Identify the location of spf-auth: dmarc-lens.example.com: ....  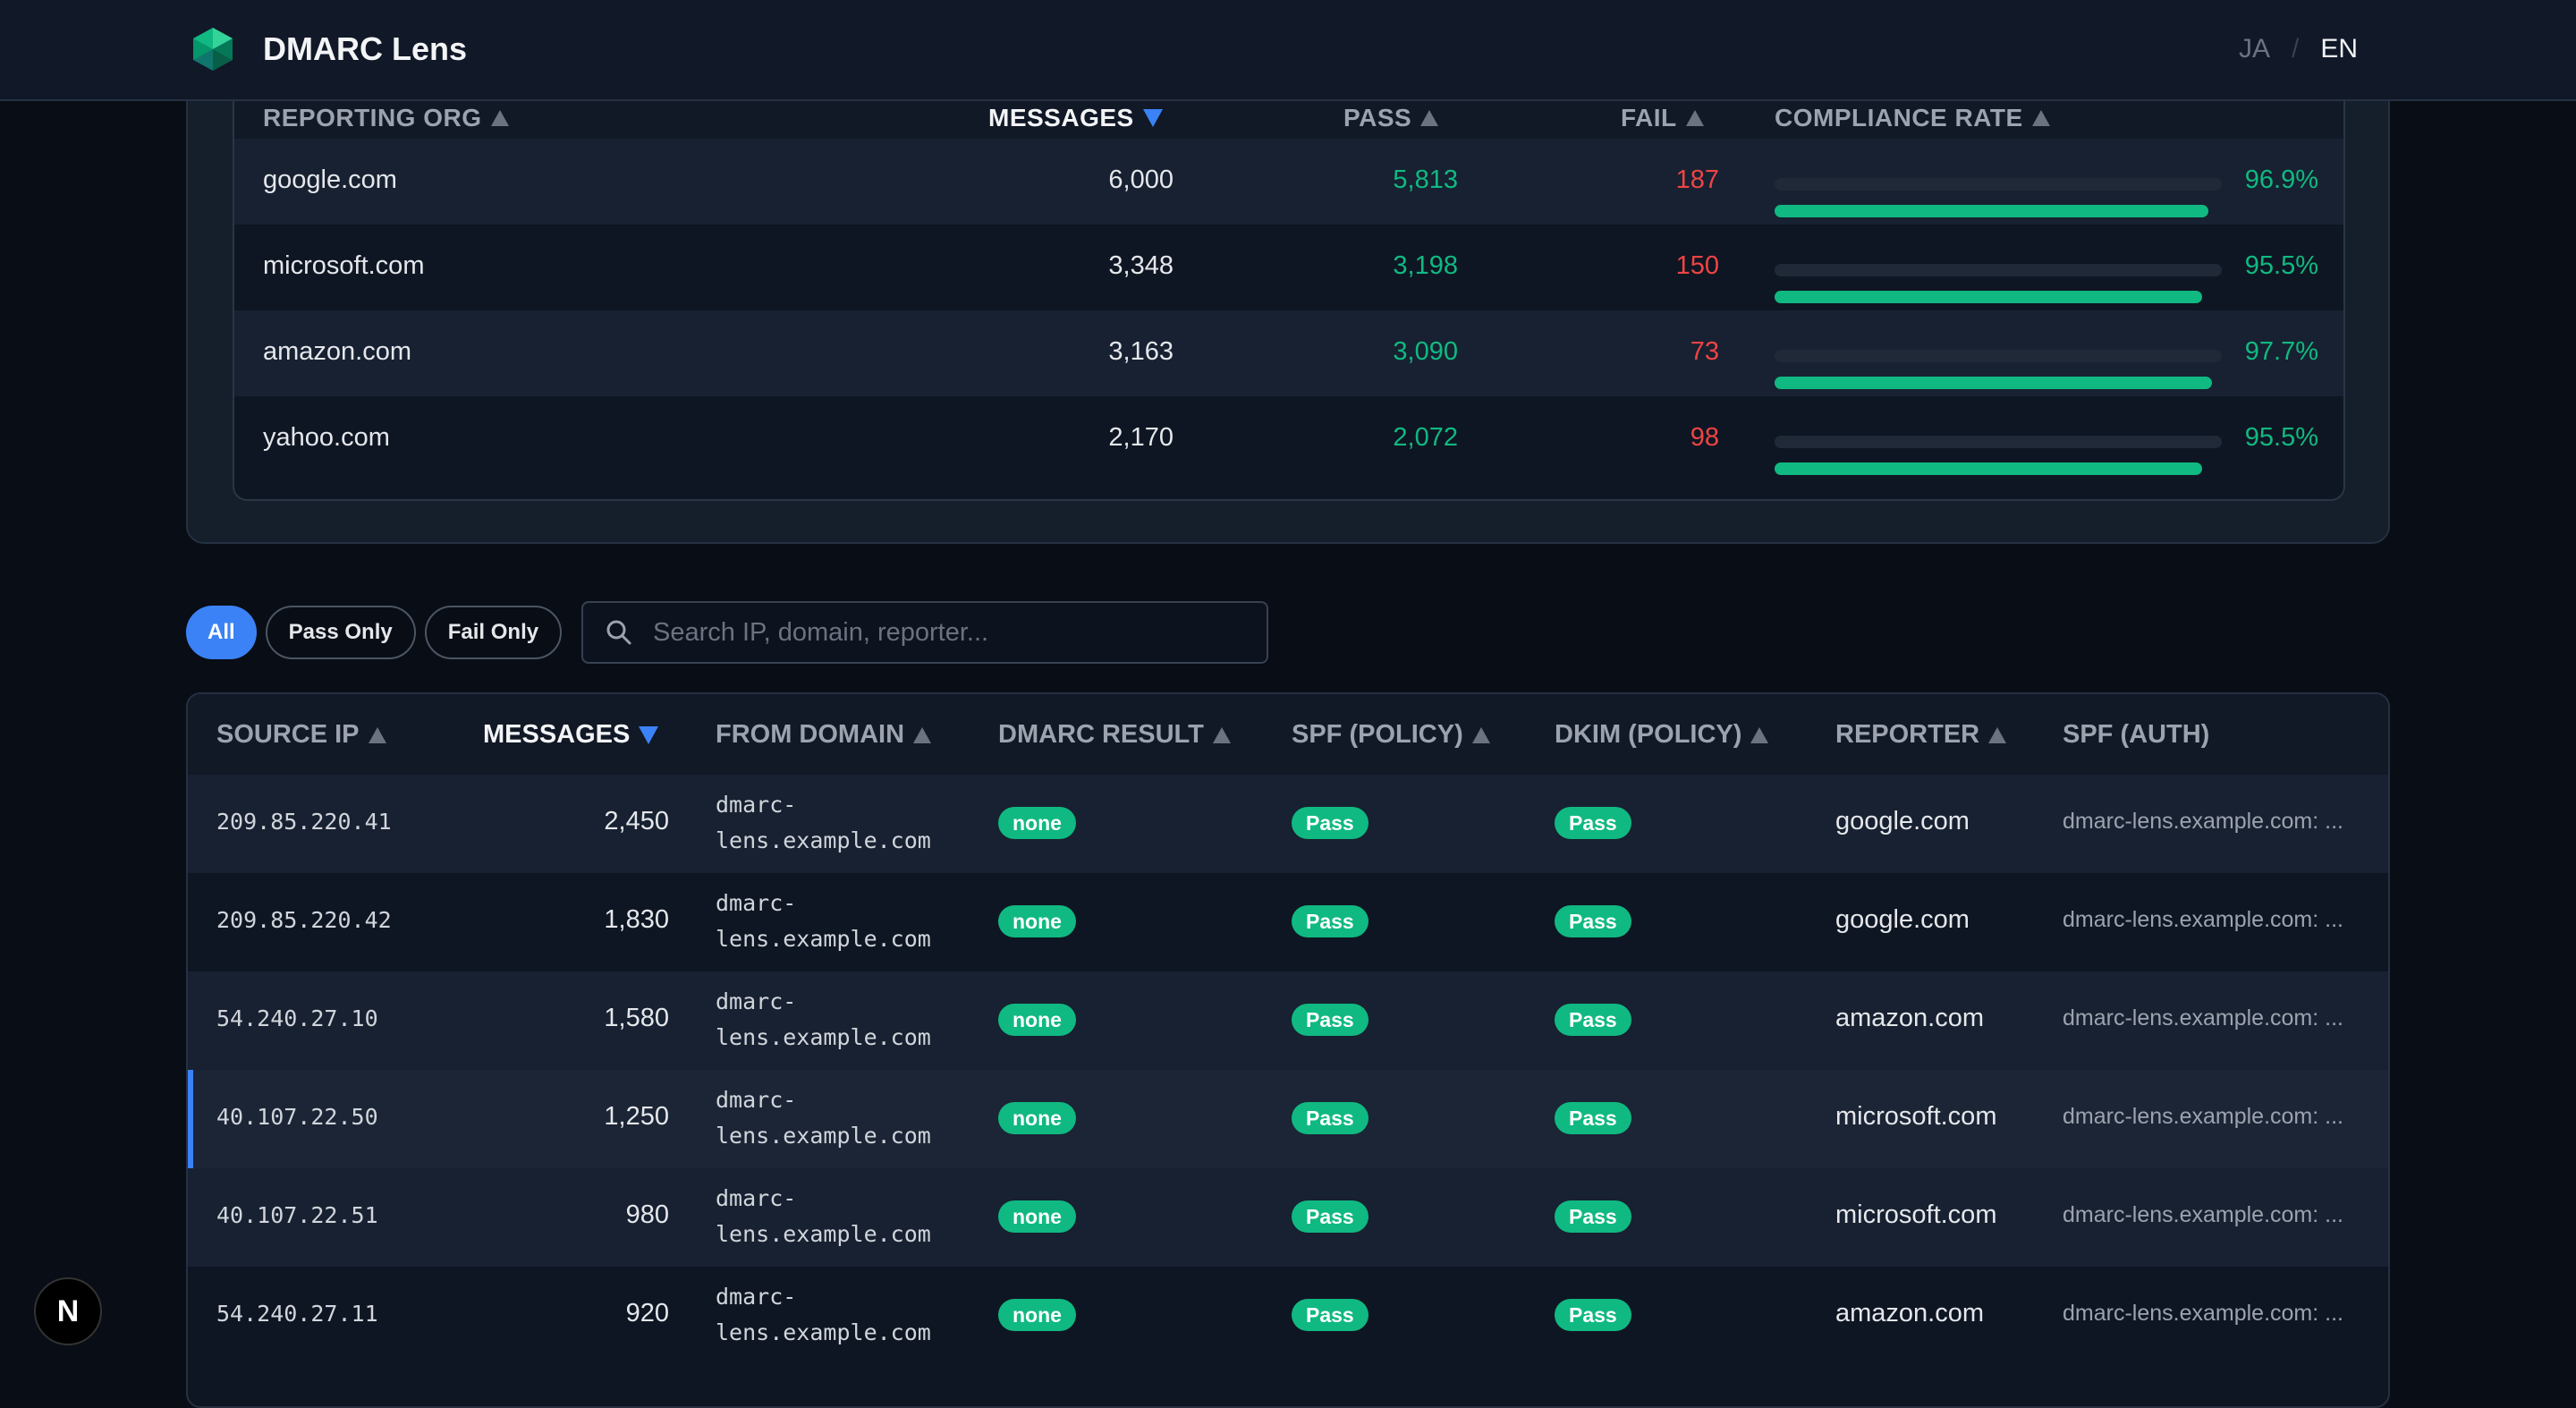
(2203, 1116).